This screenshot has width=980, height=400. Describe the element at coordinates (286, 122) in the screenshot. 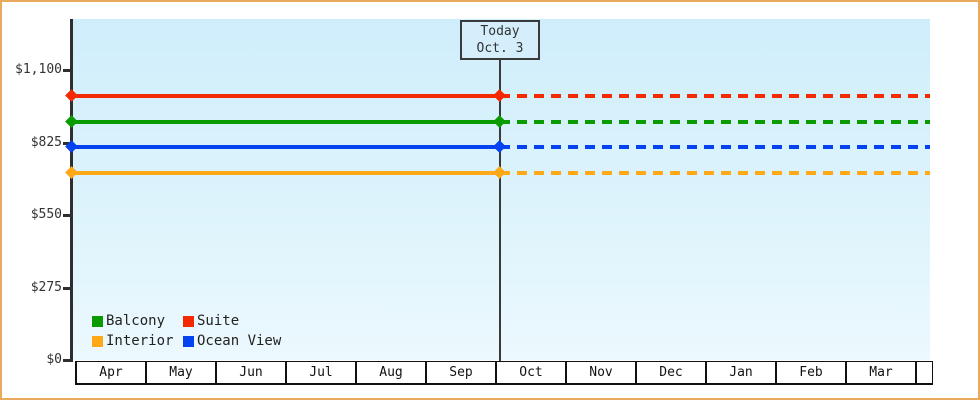

I see `balcony-solid-segment` at that location.